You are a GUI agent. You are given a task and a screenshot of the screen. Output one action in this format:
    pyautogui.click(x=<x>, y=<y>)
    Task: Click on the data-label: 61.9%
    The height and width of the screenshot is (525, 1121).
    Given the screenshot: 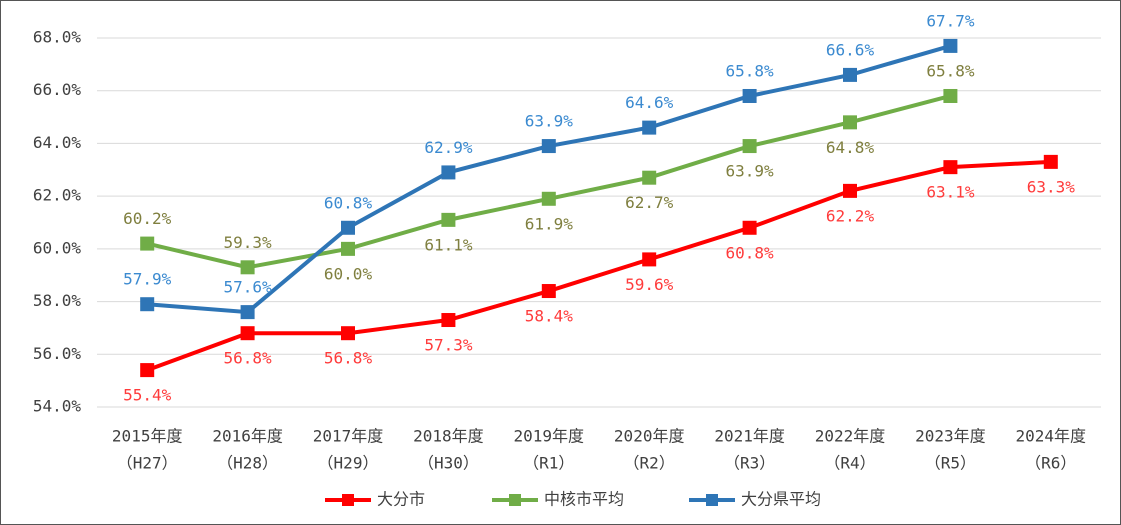 What is the action you would take?
    pyautogui.click(x=549, y=223)
    